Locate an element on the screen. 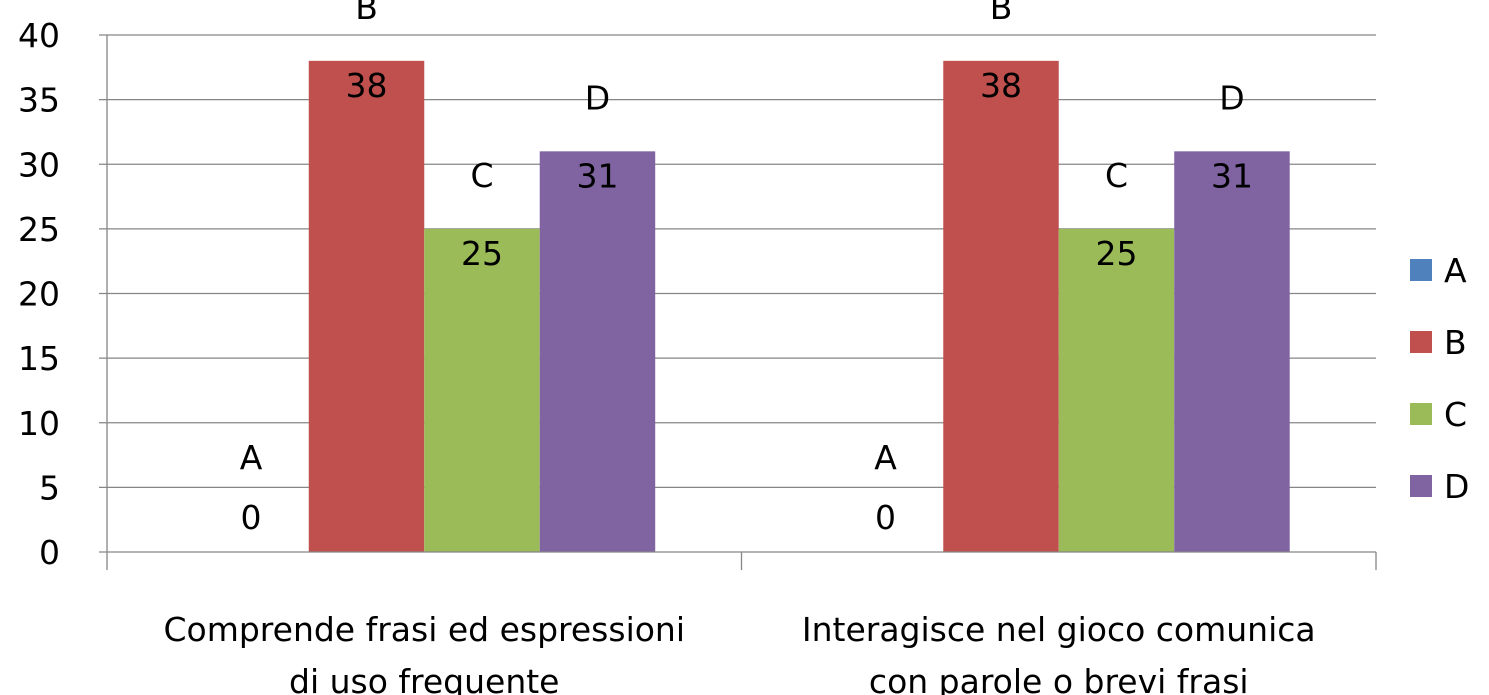  legend-label: B is located at coordinates (1455, 342).